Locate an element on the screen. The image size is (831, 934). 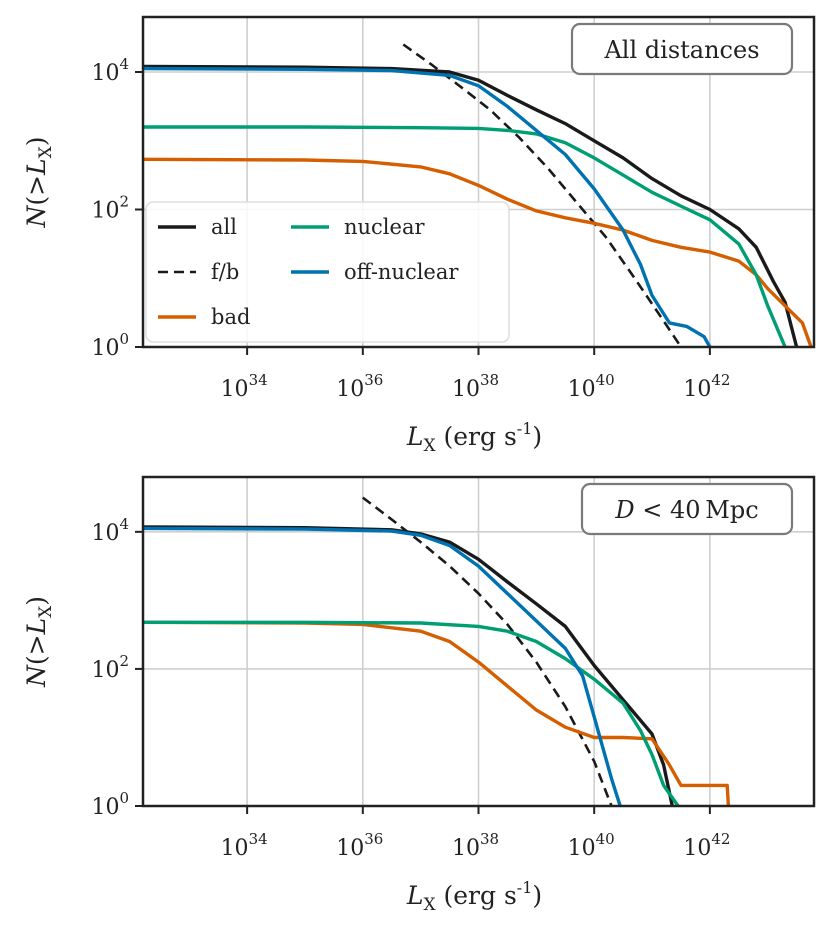
legend-label-nuclear: nuclear is located at coordinates (384, 227).